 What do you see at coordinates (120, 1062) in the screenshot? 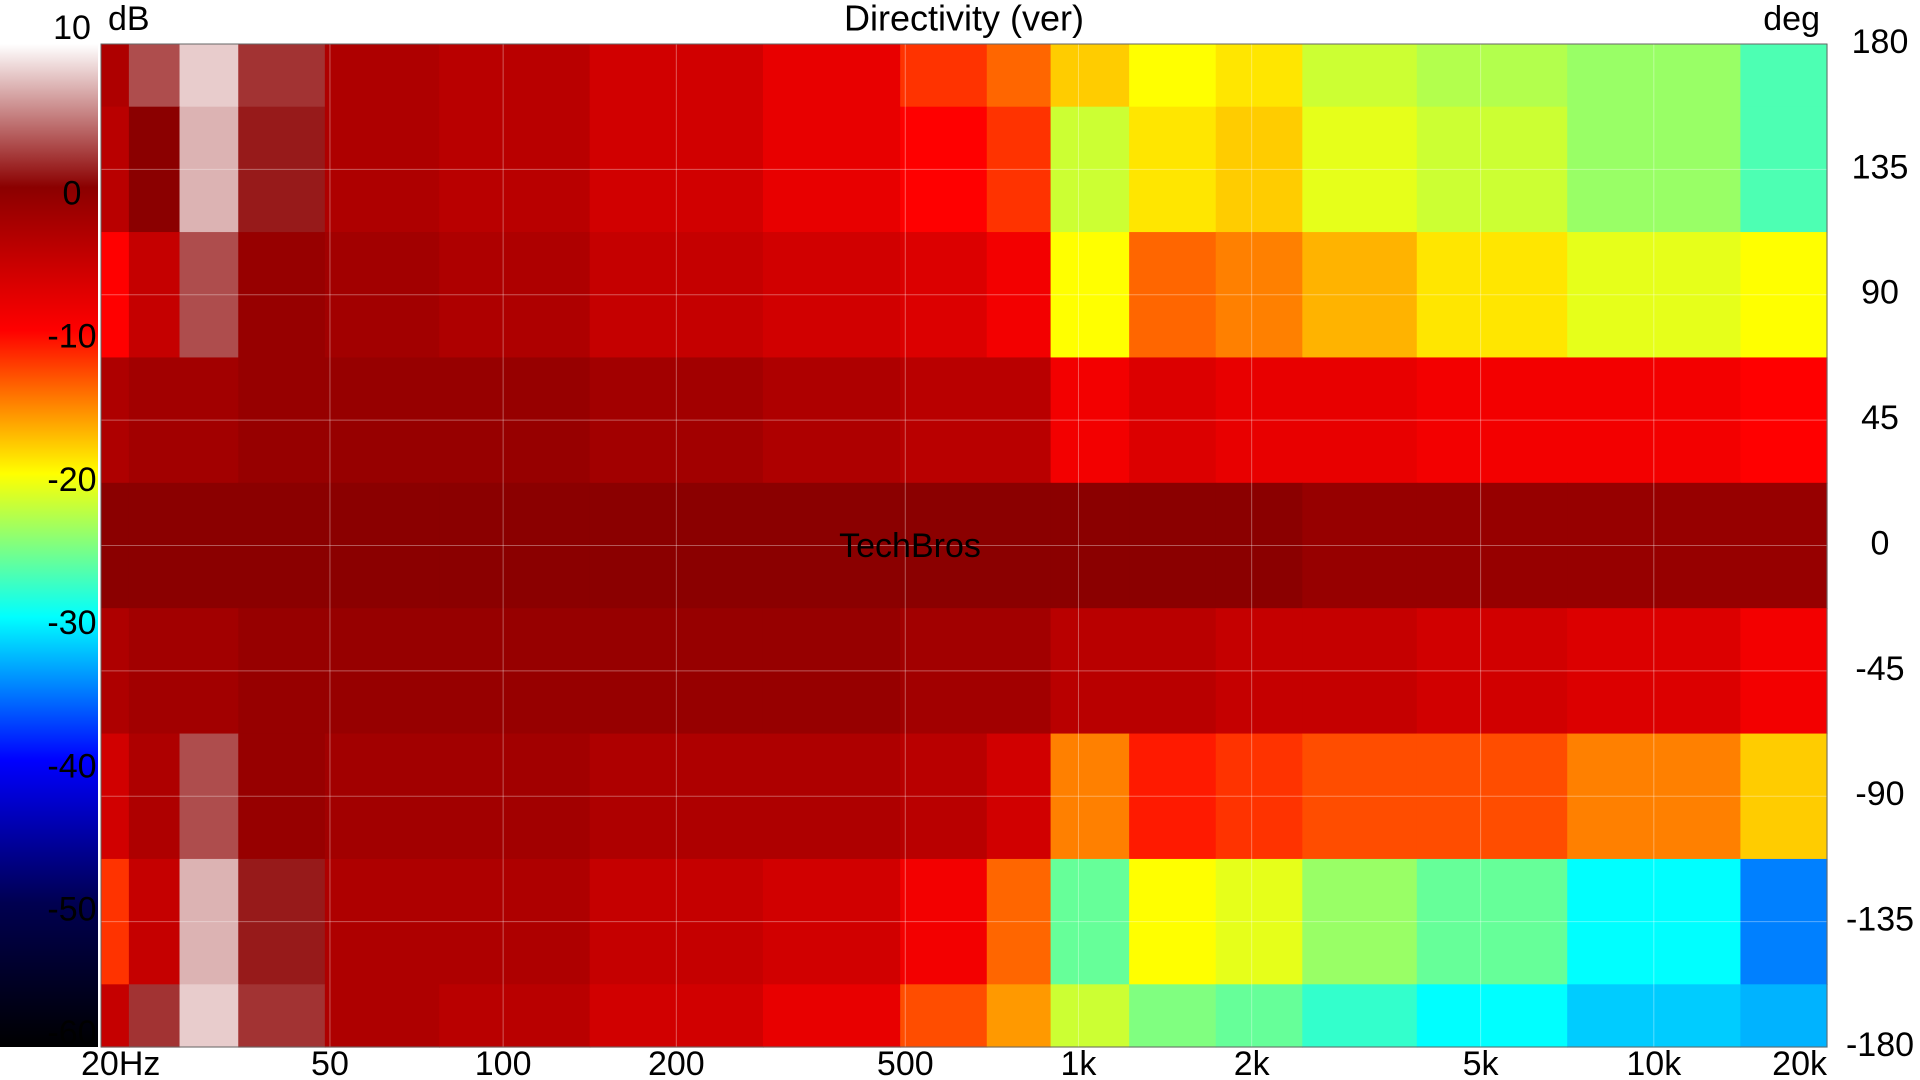
I see `x-tick-label: 20Hz` at bounding box center [120, 1062].